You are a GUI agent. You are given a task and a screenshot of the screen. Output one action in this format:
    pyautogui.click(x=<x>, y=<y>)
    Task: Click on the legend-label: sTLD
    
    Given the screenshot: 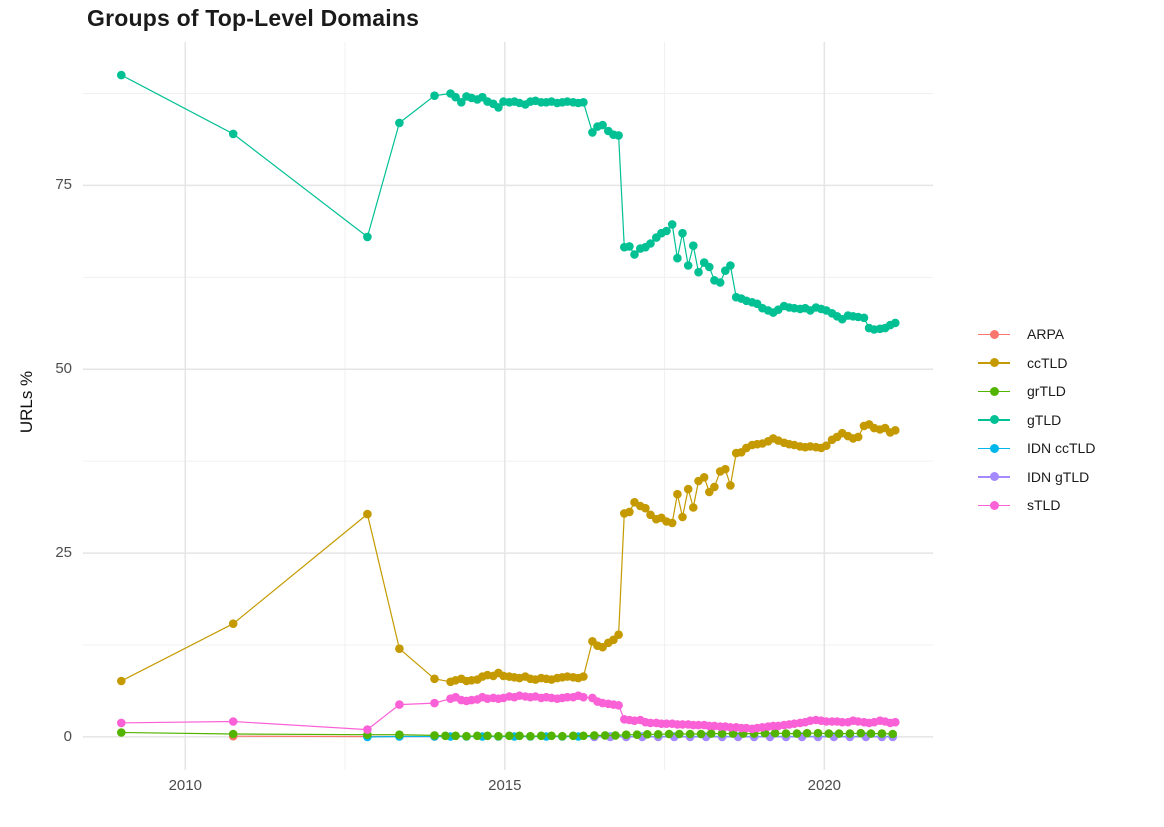 What is the action you would take?
    pyautogui.click(x=1044, y=505)
    